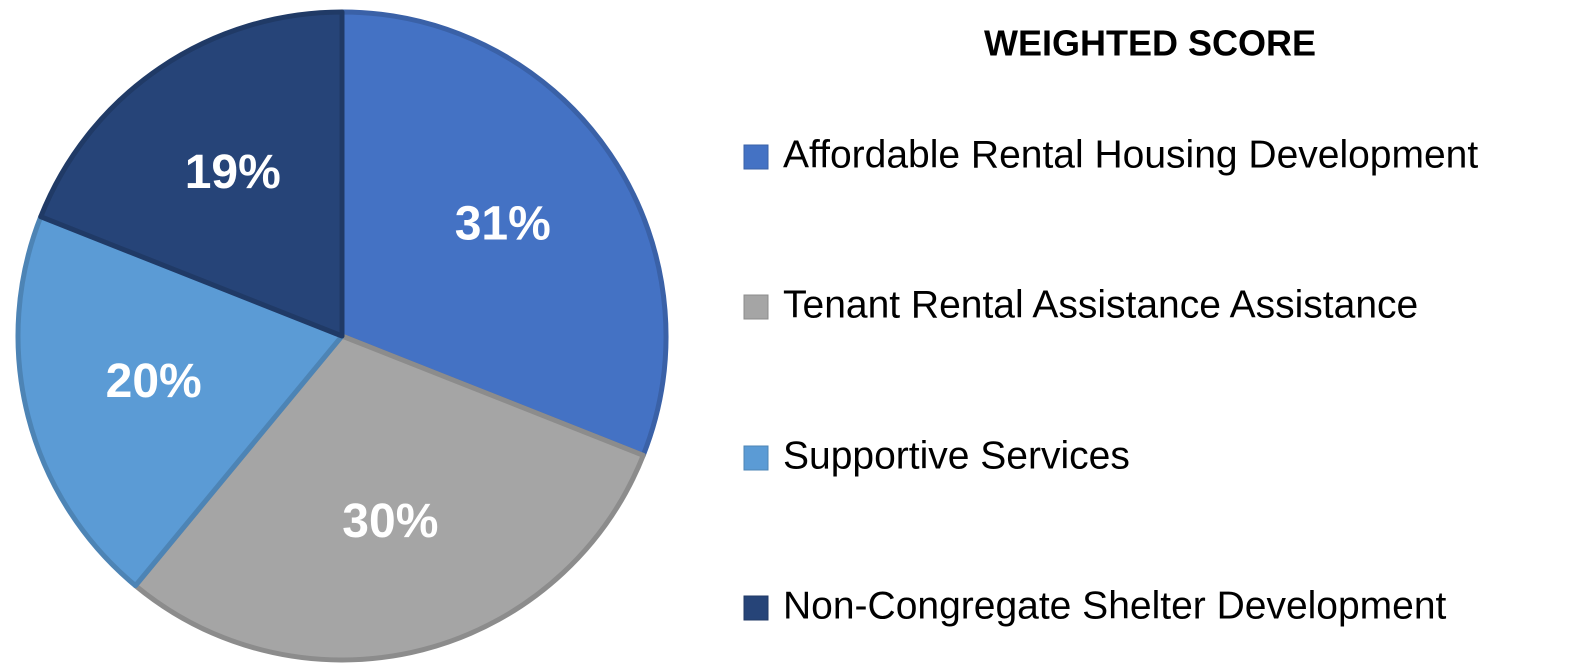  Describe the element at coordinates (154, 381) in the screenshot. I see `data-label: 20%` at that location.